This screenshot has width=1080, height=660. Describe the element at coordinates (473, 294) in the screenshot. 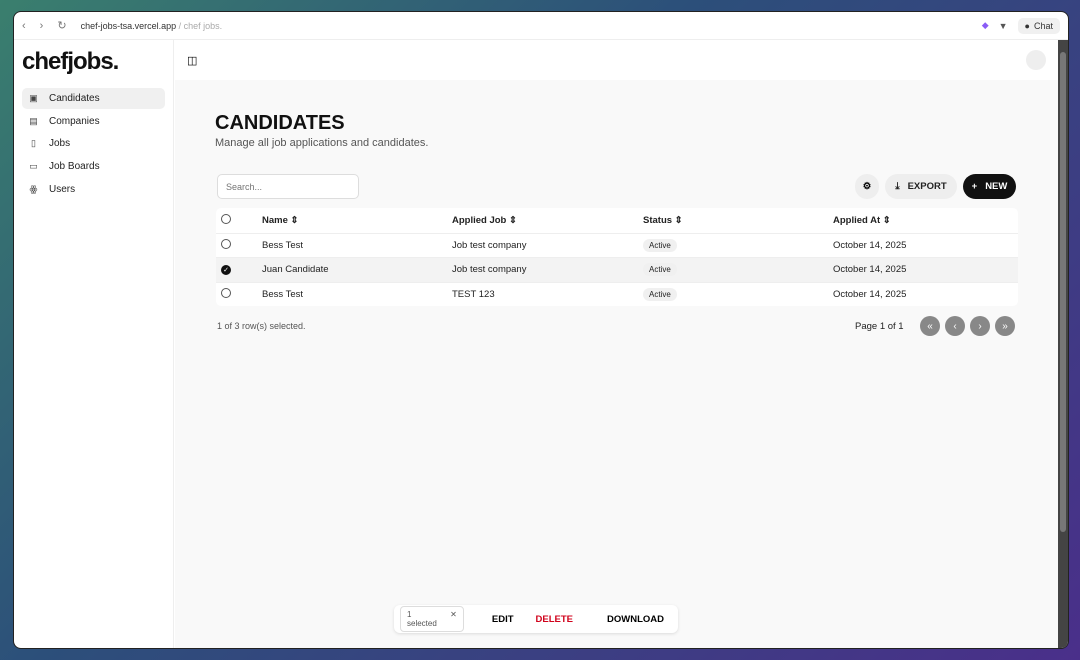

I see `cell-job: TEST 123` at that location.